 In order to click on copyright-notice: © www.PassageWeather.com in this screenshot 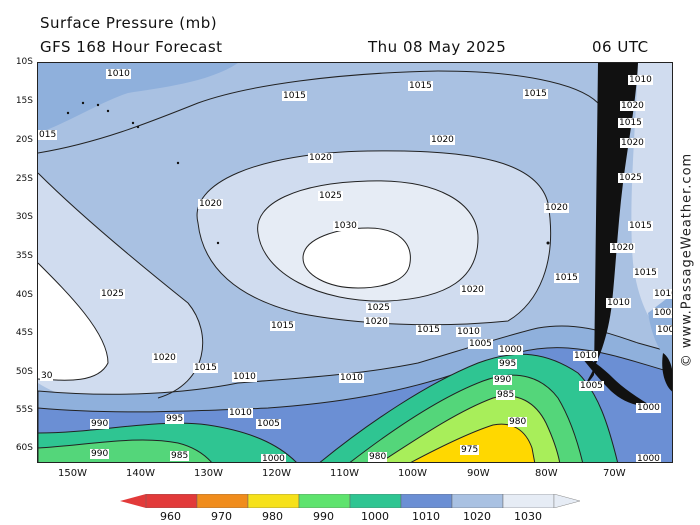, I will do `click(687, 260)`.